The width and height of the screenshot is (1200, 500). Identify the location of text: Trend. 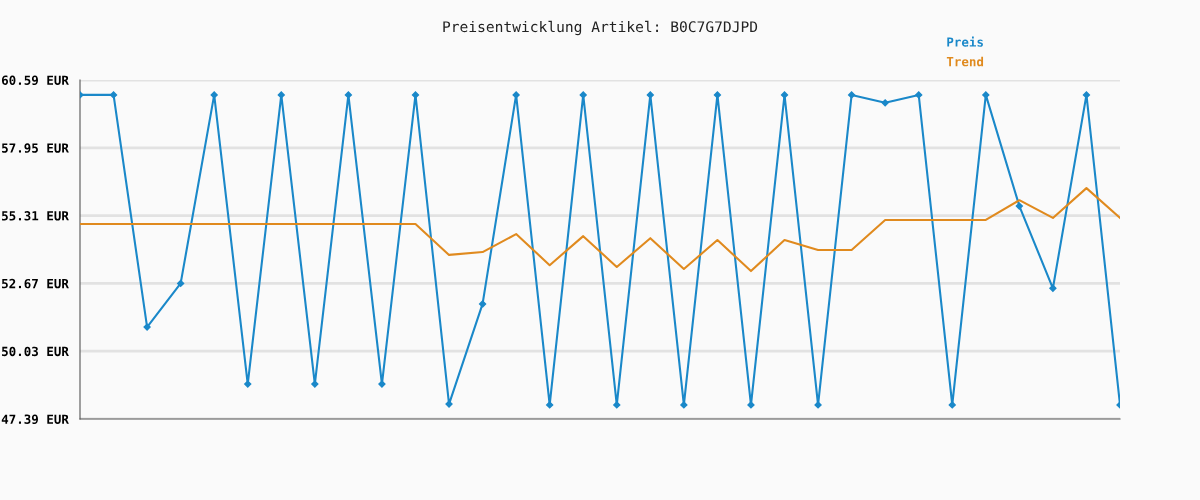
(965, 61).